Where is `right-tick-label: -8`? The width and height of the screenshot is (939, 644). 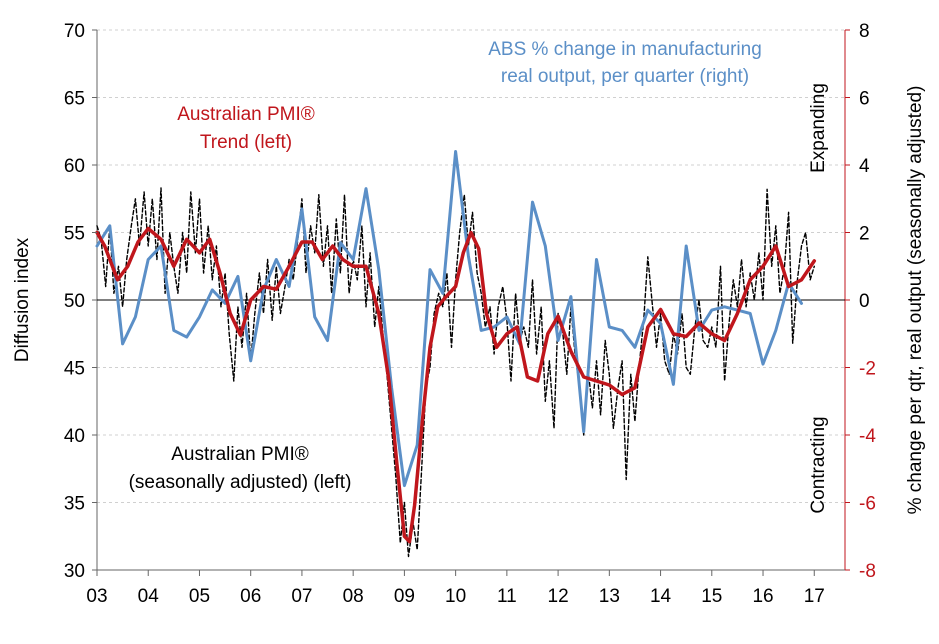 right-tick-label: -8 is located at coordinates (867, 571).